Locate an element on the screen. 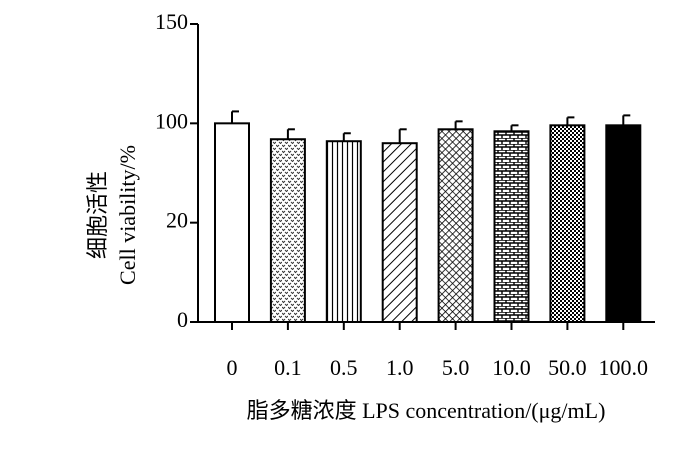 The height and width of the screenshot is (453, 700). x-tick-label: 100.0 is located at coordinates (624, 367).